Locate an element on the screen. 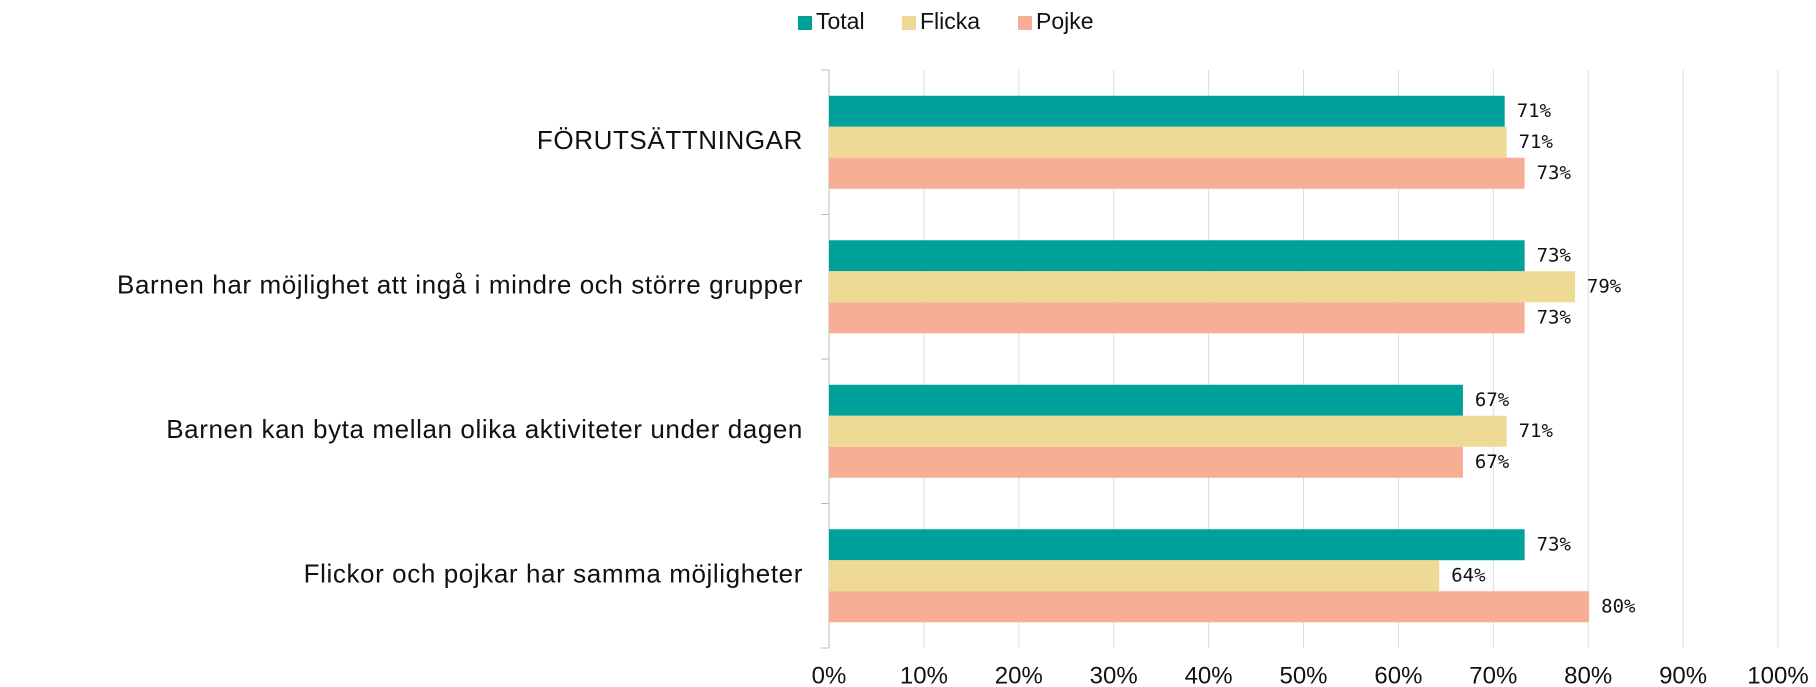 The height and width of the screenshot is (687, 1816). x-tick-label: 10% is located at coordinates (924, 674).